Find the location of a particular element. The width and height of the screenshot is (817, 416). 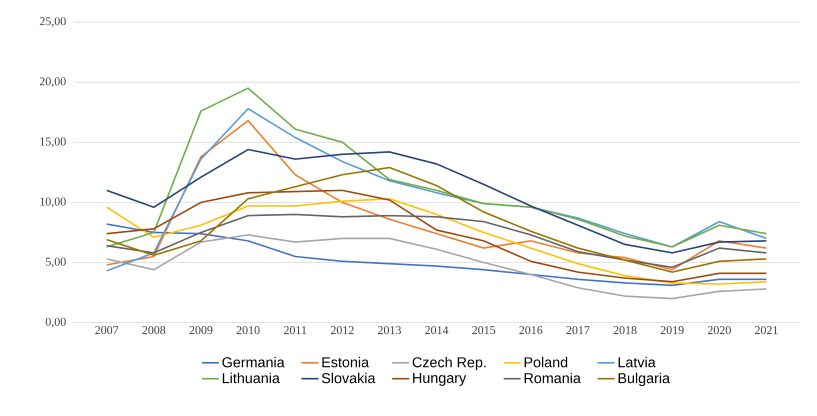

y-tick-label: 15,00 is located at coordinates (53, 142).